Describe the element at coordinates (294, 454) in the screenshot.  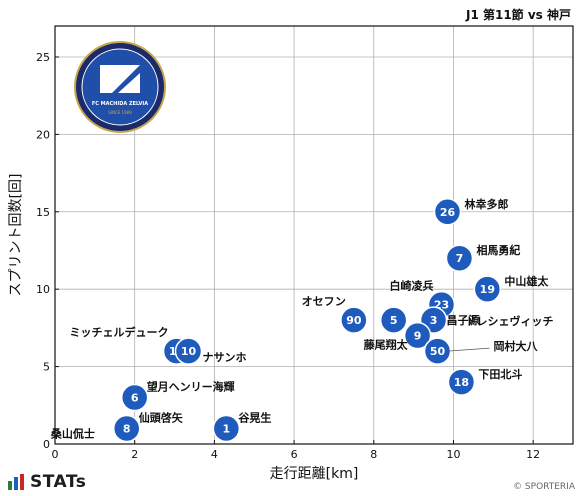
I see `x-tick-label: 6` at that location.